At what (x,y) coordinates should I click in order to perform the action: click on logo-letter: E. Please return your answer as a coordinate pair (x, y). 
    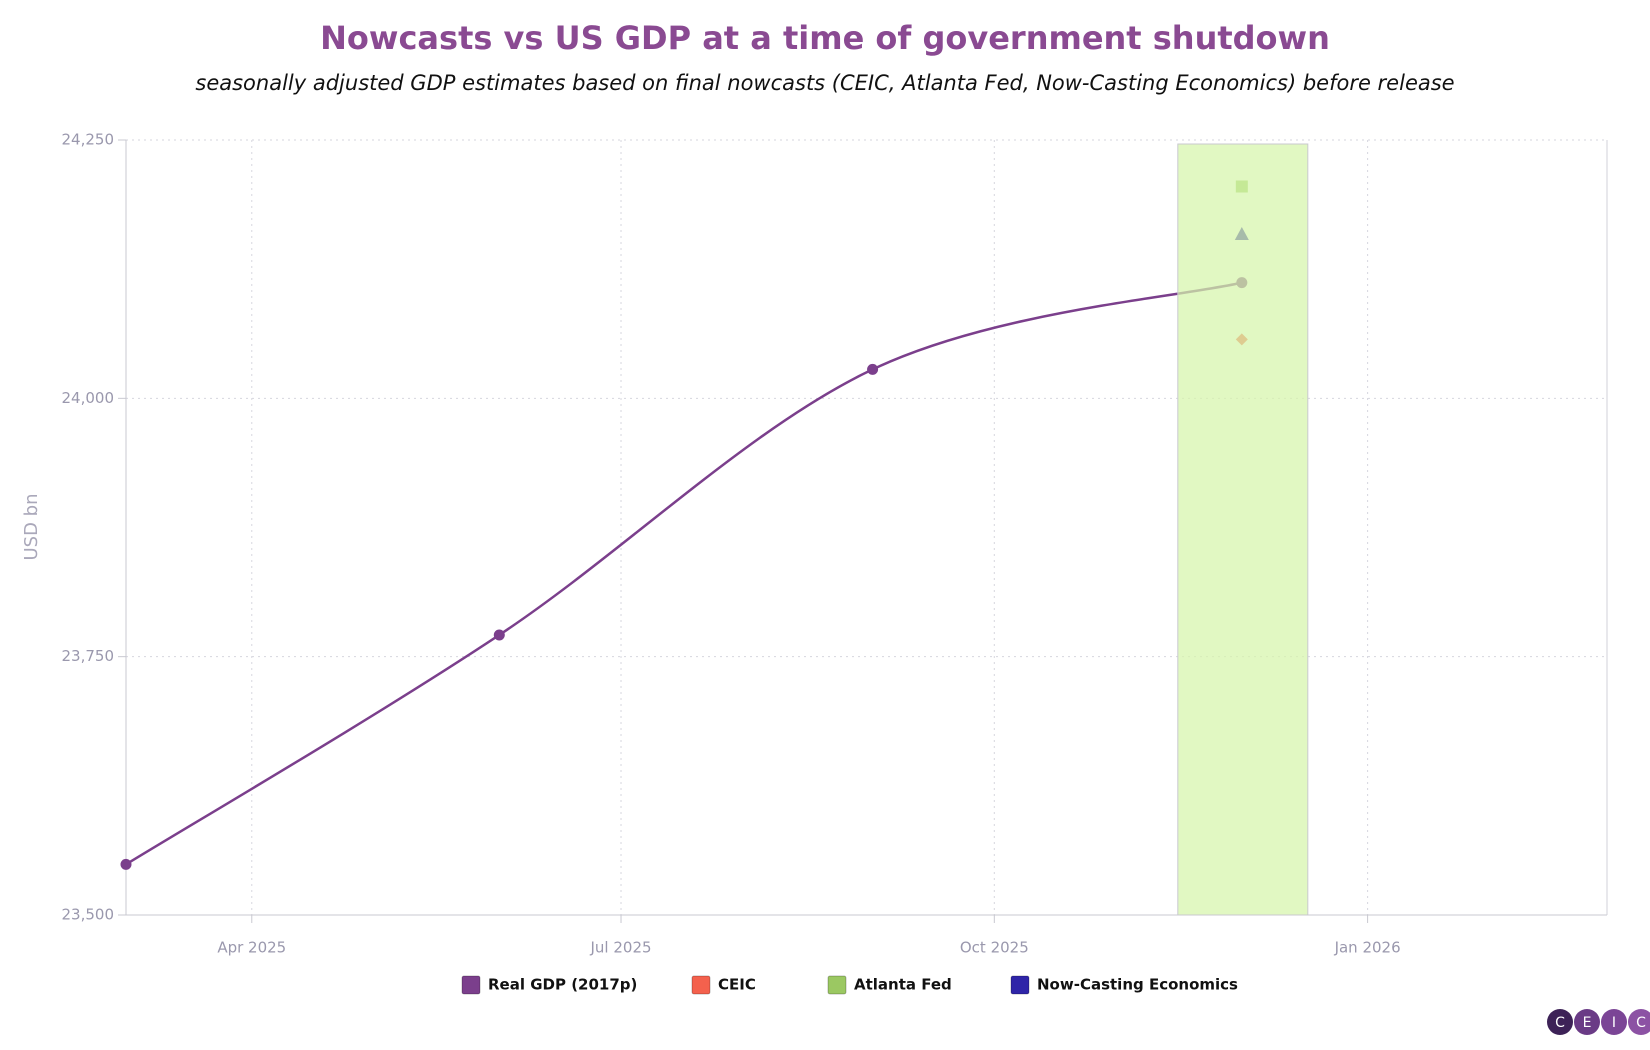
    Looking at the image, I should click on (1587, 1023).